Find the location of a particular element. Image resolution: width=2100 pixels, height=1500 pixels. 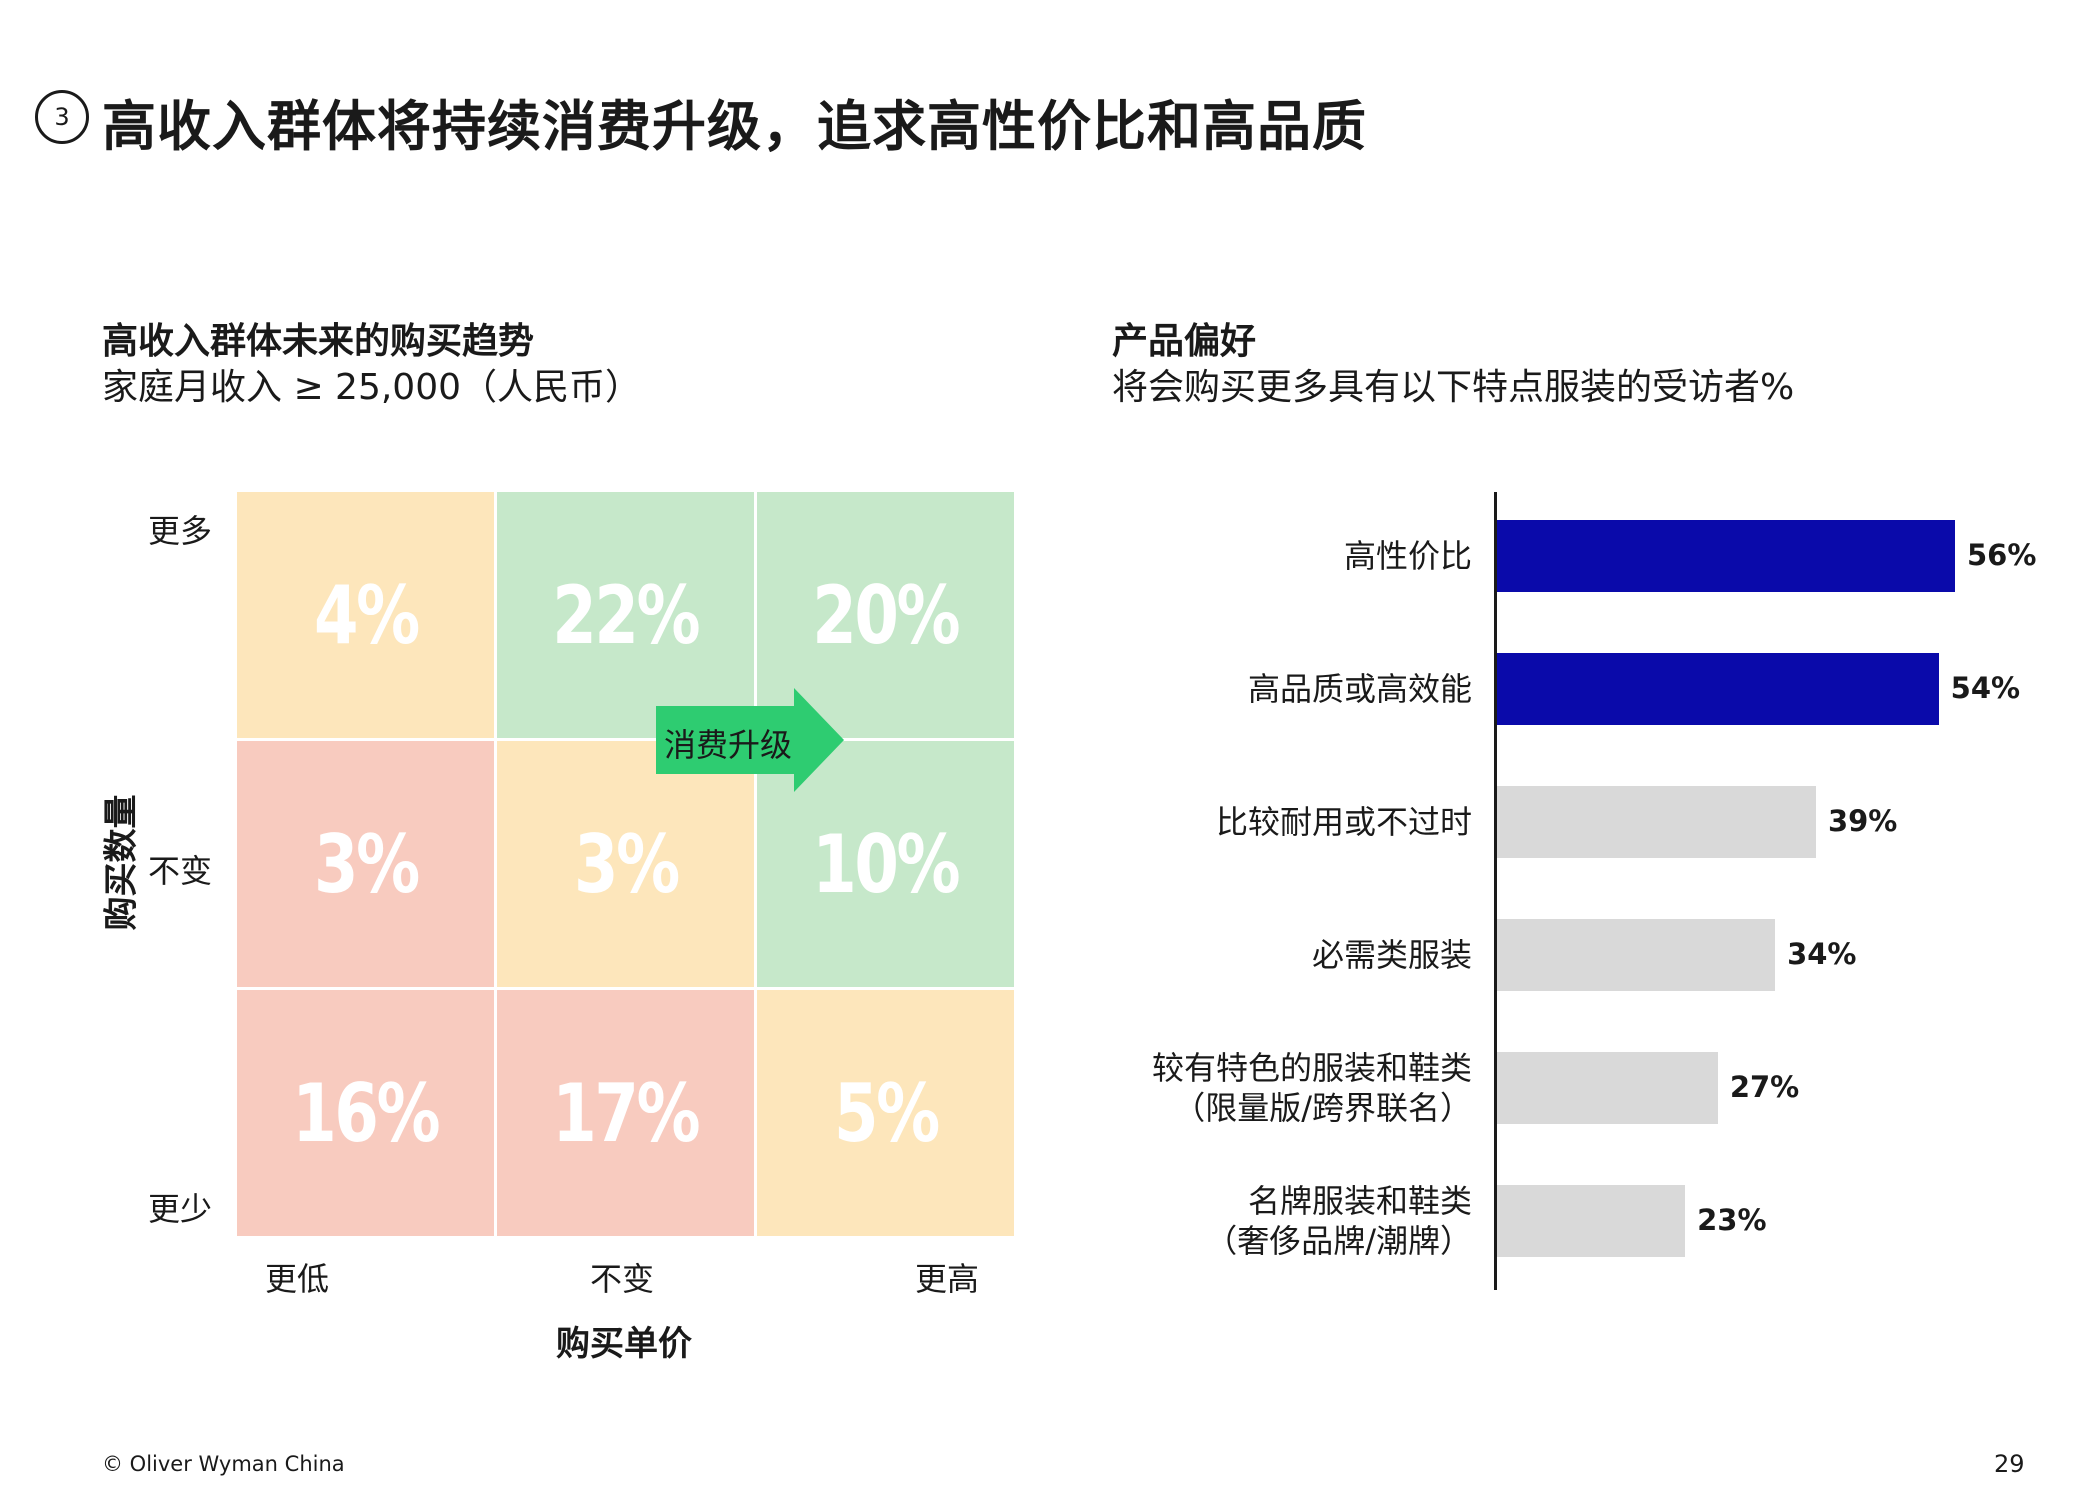

matrix-panel-title: 高收入群体未来的购买趋势 is located at coordinates (318, 341).